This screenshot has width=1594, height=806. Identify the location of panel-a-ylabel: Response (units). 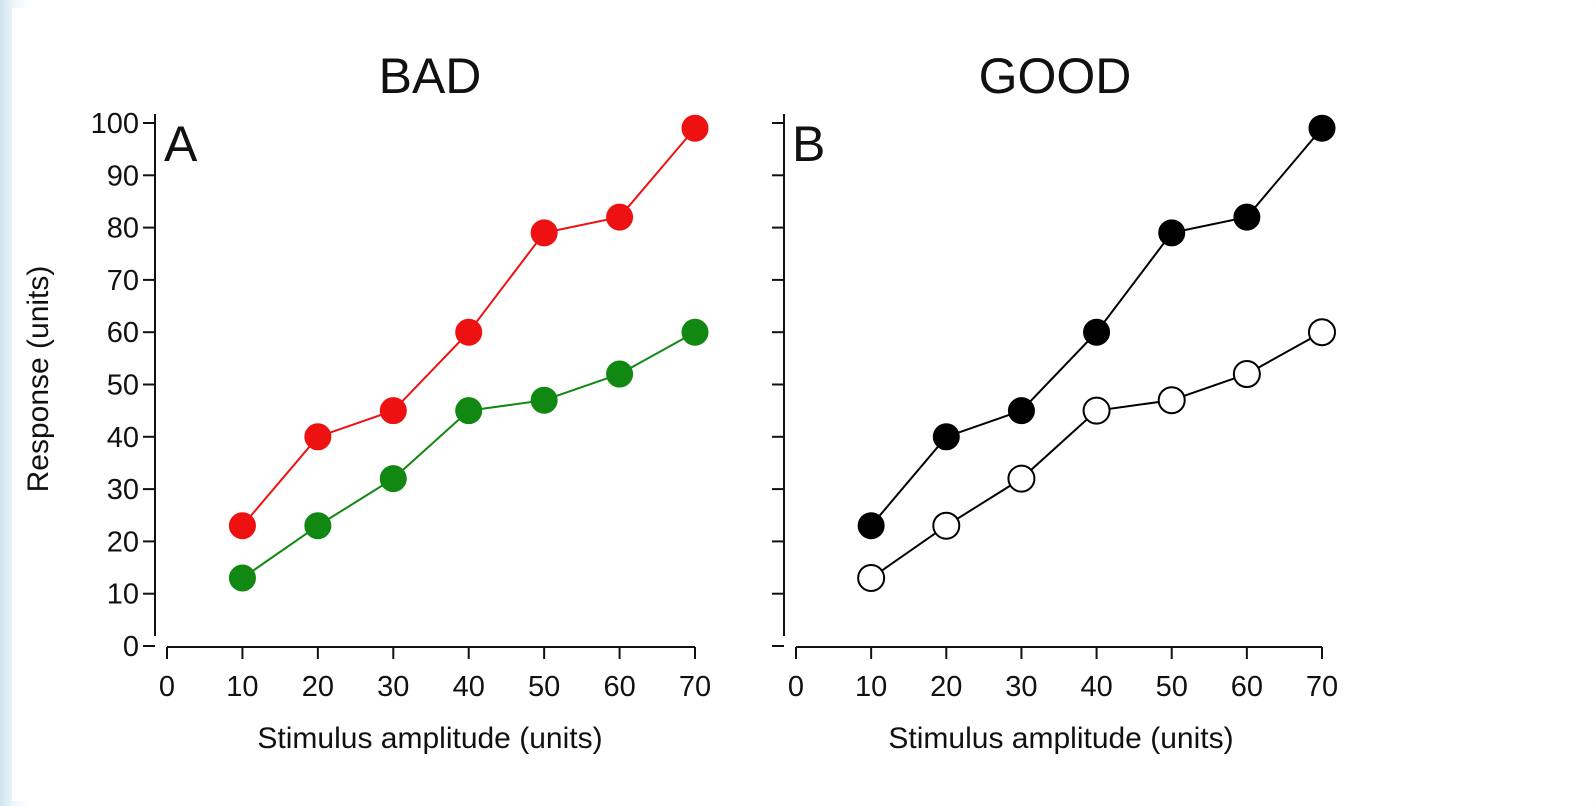
(38, 379).